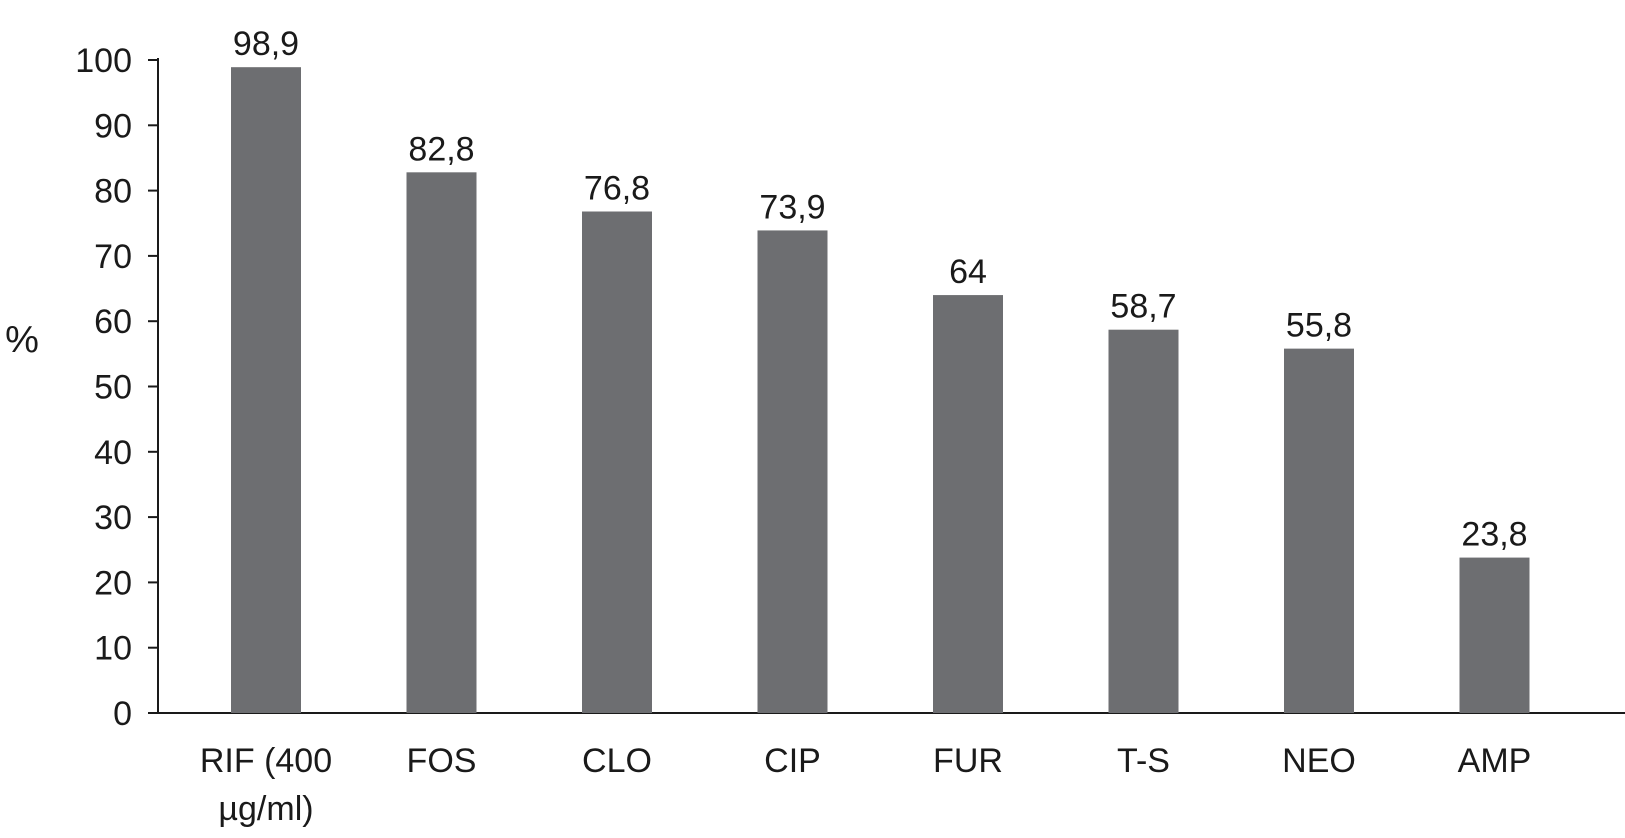 The height and width of the screenshot is (838, 1625). Describe the element at coordinates (22, 340) in the screenshot. I see `y-axis-label: %` at that location.